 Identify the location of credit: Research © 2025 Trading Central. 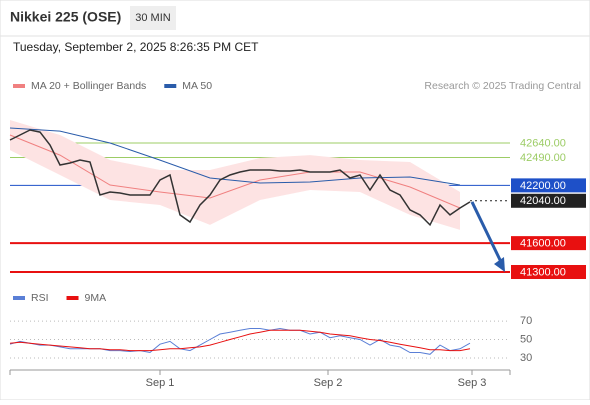
(502, 86).